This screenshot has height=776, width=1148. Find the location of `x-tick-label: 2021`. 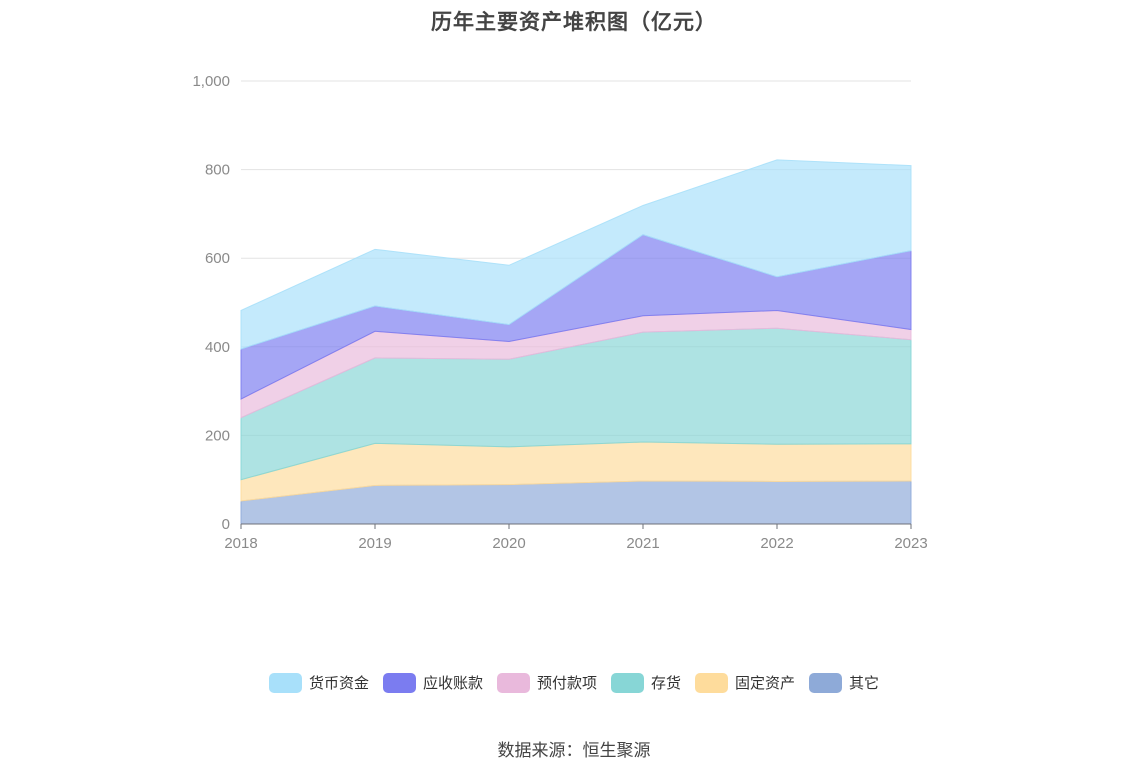

x-tick-label: 2021 is located at coordinates (642, 543).